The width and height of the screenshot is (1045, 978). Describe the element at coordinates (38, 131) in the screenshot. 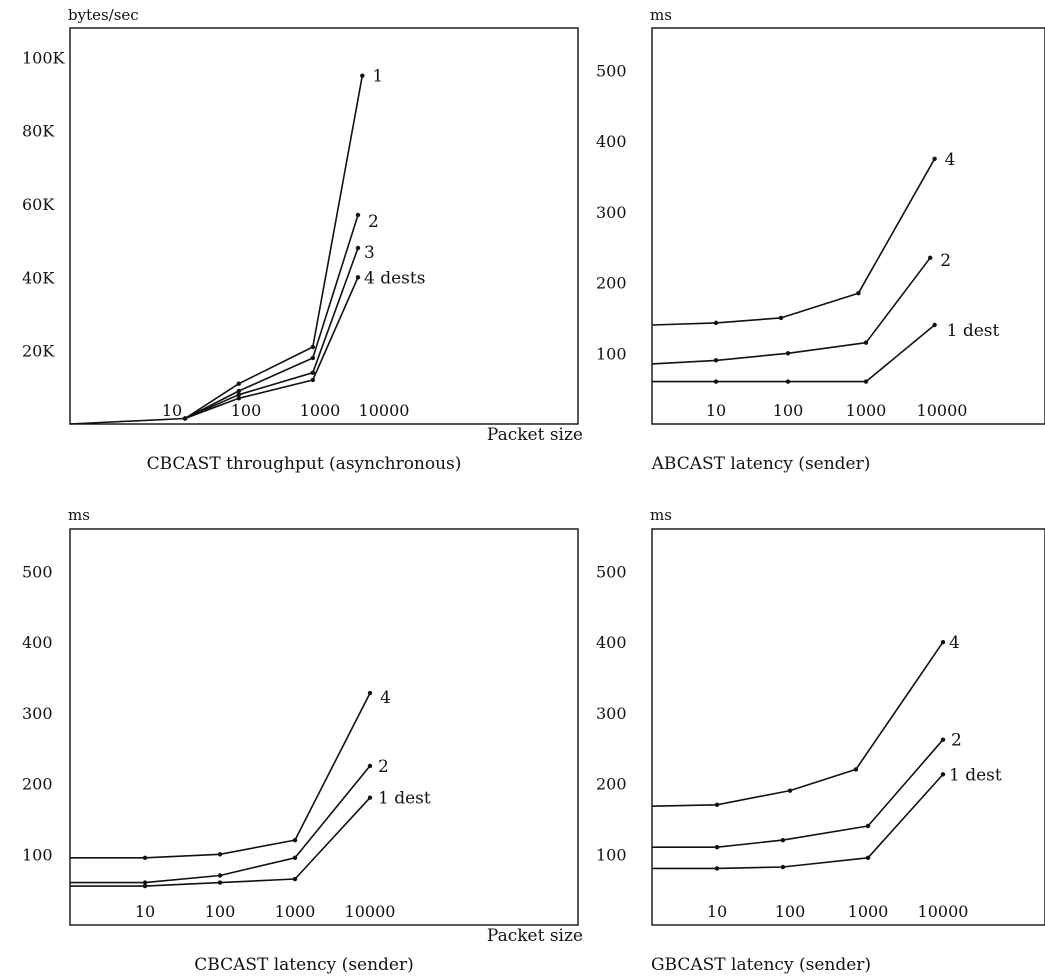

I see `y-tick-label: 80K` at that location.